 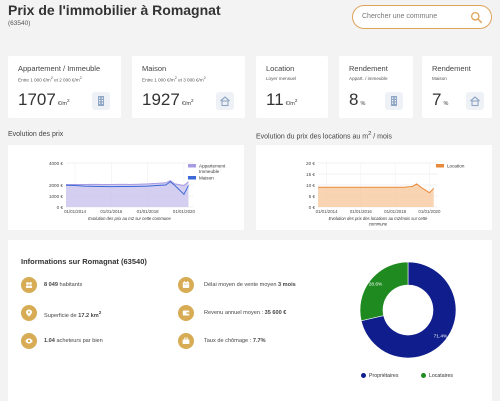 I want to click on card-value: 11 €/m2, so click(x=282, y=99).